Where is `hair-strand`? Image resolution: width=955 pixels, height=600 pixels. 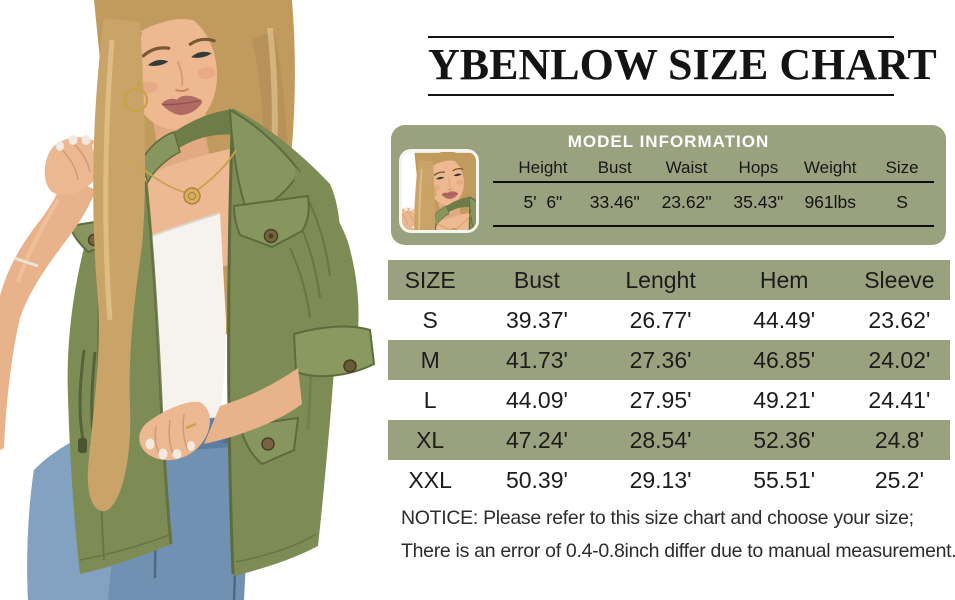
hair-strand is located at coordinates (116, 265).